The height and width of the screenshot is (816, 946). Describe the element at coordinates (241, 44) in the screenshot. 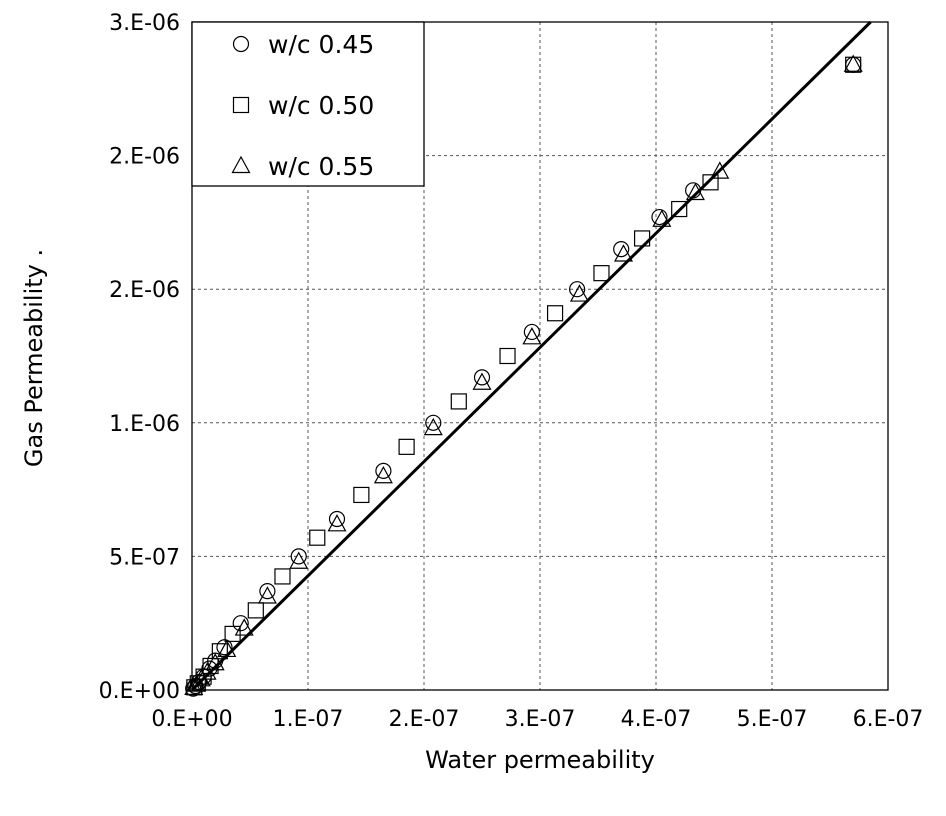

I see `legend-circle-icon` at that location.